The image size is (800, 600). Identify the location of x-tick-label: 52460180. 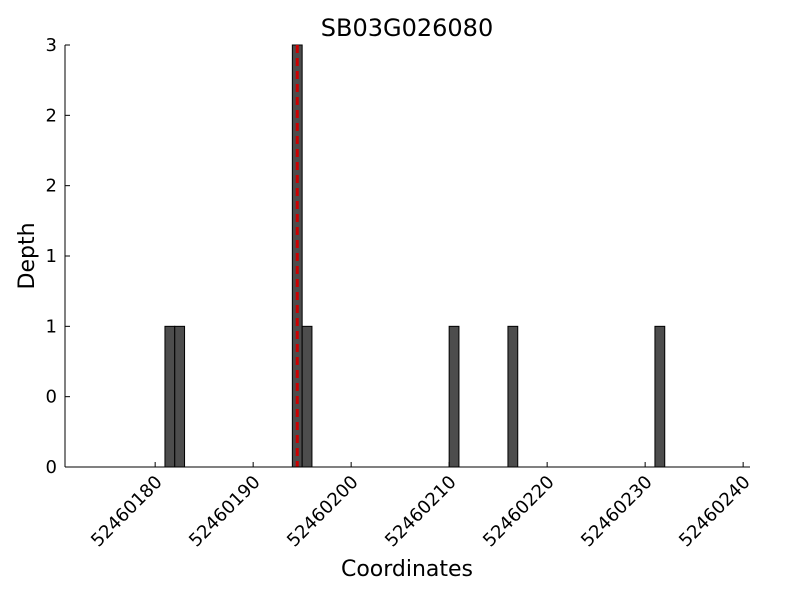
(127, 512).